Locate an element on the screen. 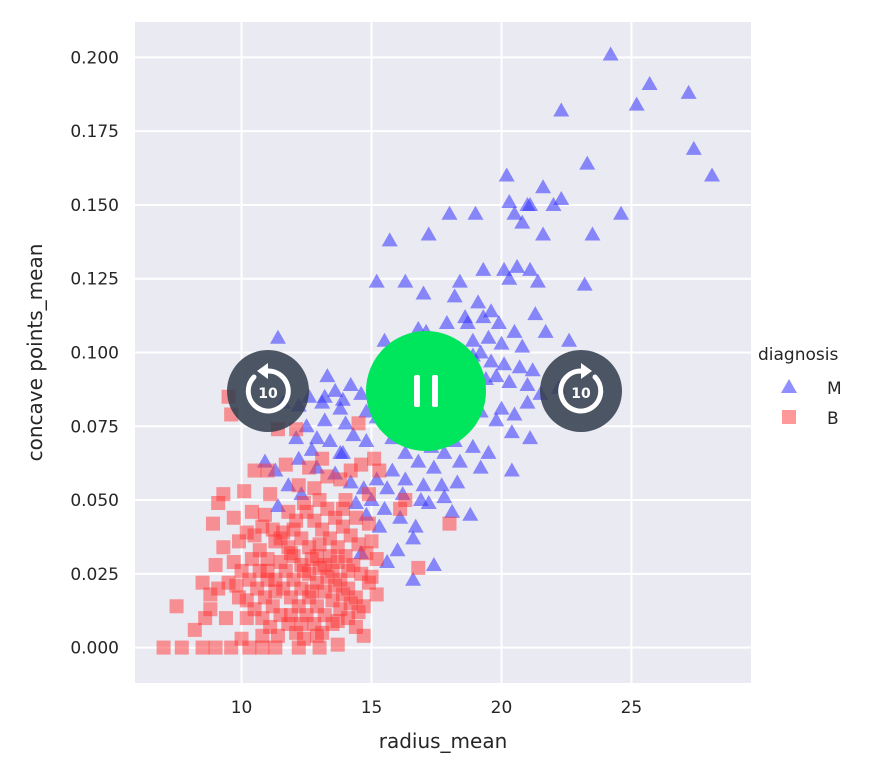 The height and width of the screenshot is (782, 891). rewind-10-button: 10 is located at coordinates (268, 391).